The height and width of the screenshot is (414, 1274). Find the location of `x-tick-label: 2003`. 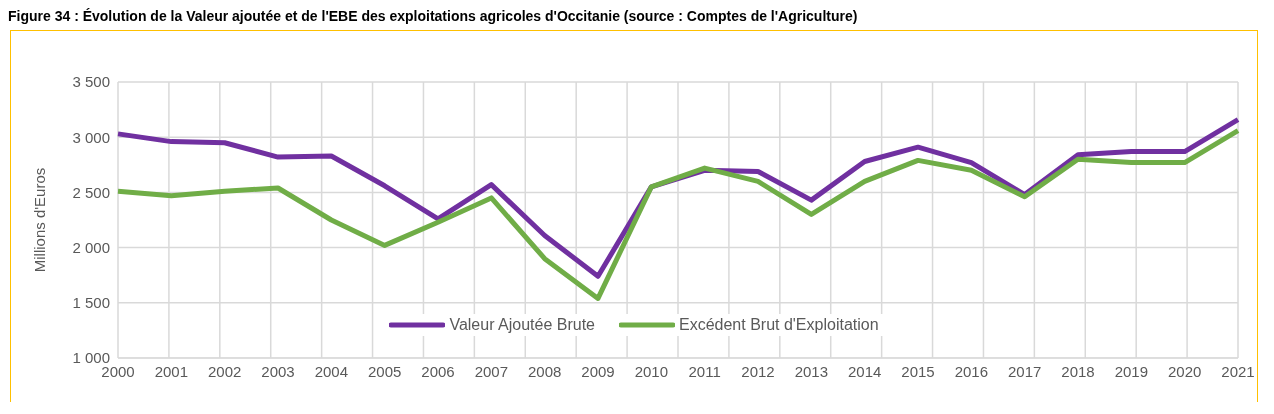

x-tick-label: 2003 is located at coordinates (278, 371).